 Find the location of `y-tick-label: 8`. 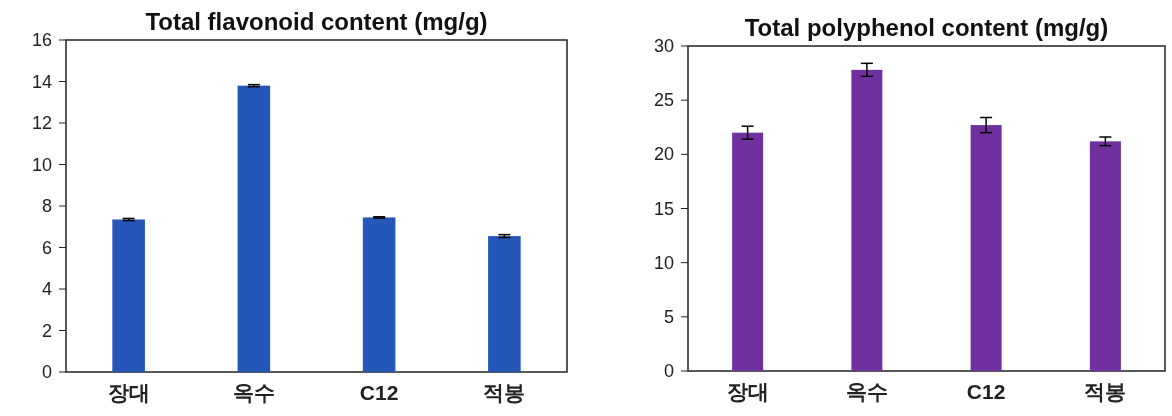

y-tick-label: 8 is located at coordinates (46, 206).